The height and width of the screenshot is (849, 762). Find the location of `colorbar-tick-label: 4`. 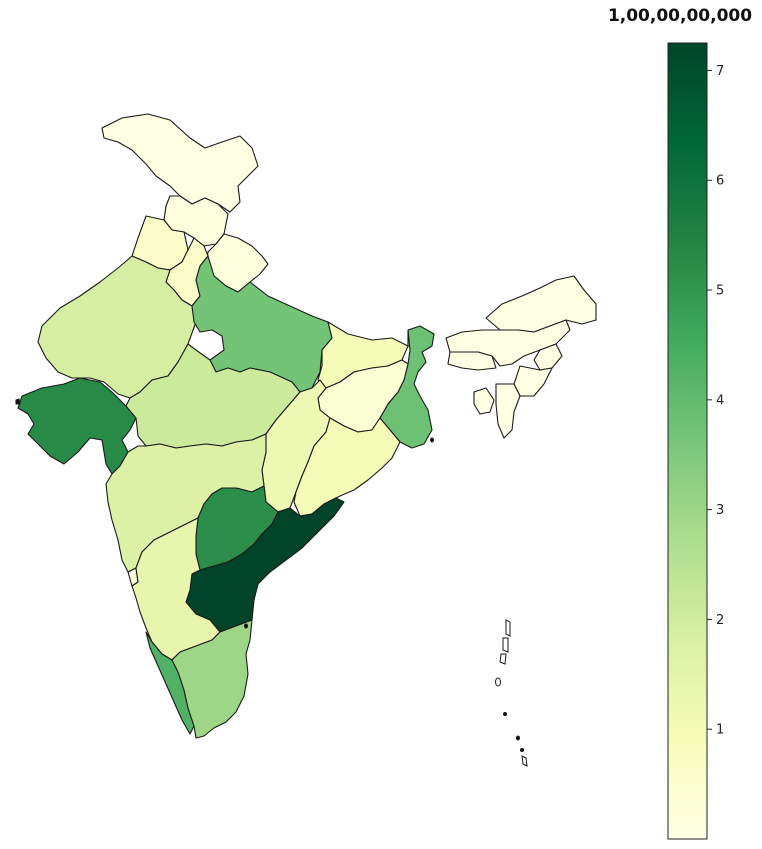

colorbar-tick-label: 4 is located at coordinates (720, 400).